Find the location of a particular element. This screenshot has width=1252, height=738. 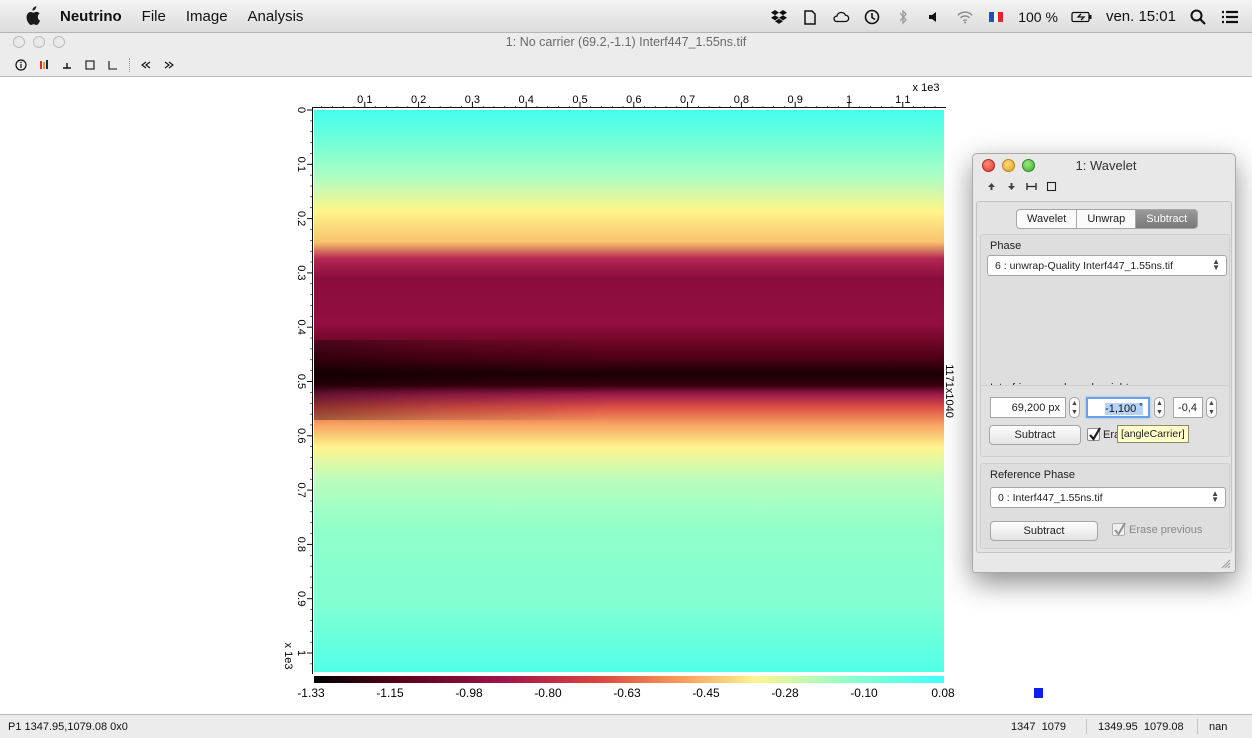

wavelet-title: 1: Wavelet is located at coordinates (1106, 165).